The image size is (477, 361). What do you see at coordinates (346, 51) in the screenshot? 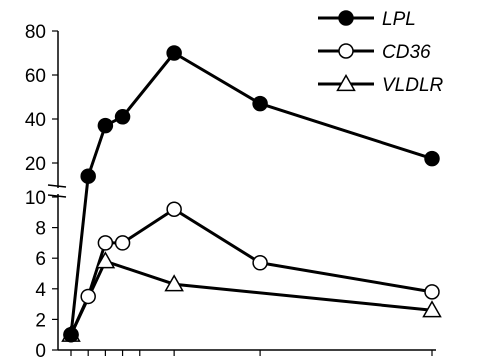
I see `legend-marker-cd36` at bounding box center [346, 51].